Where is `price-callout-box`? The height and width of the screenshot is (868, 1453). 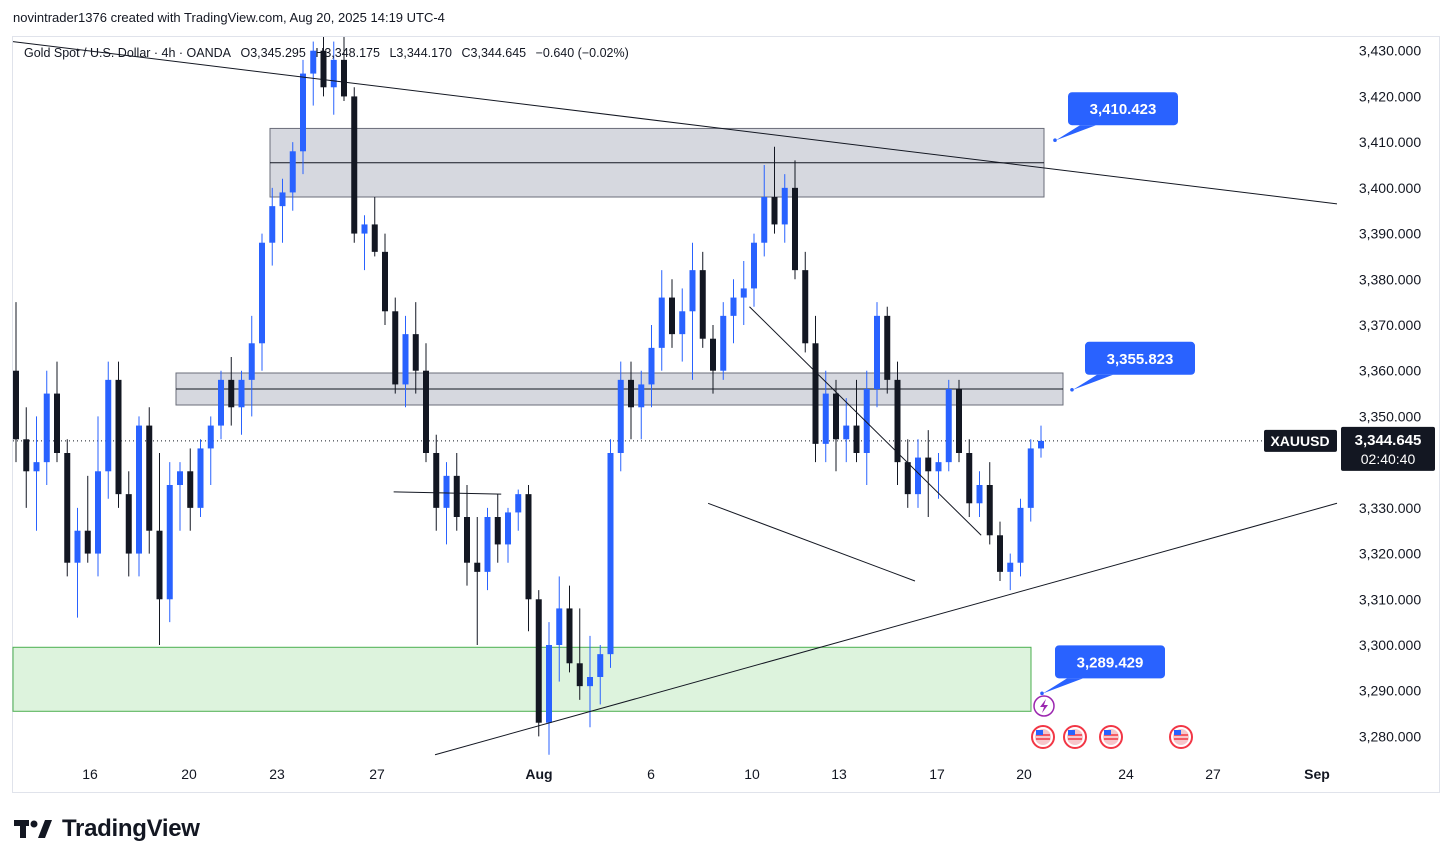
price-callout-box is located at coordinates (1123, 109).